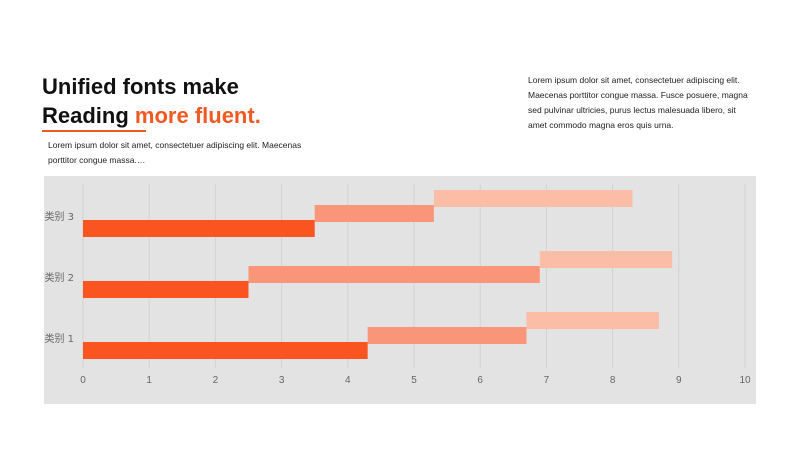 This screenshot has height=450, width=800. I want to click on page-title: Unified fonts make Reading more fluent., so click(151, 101).